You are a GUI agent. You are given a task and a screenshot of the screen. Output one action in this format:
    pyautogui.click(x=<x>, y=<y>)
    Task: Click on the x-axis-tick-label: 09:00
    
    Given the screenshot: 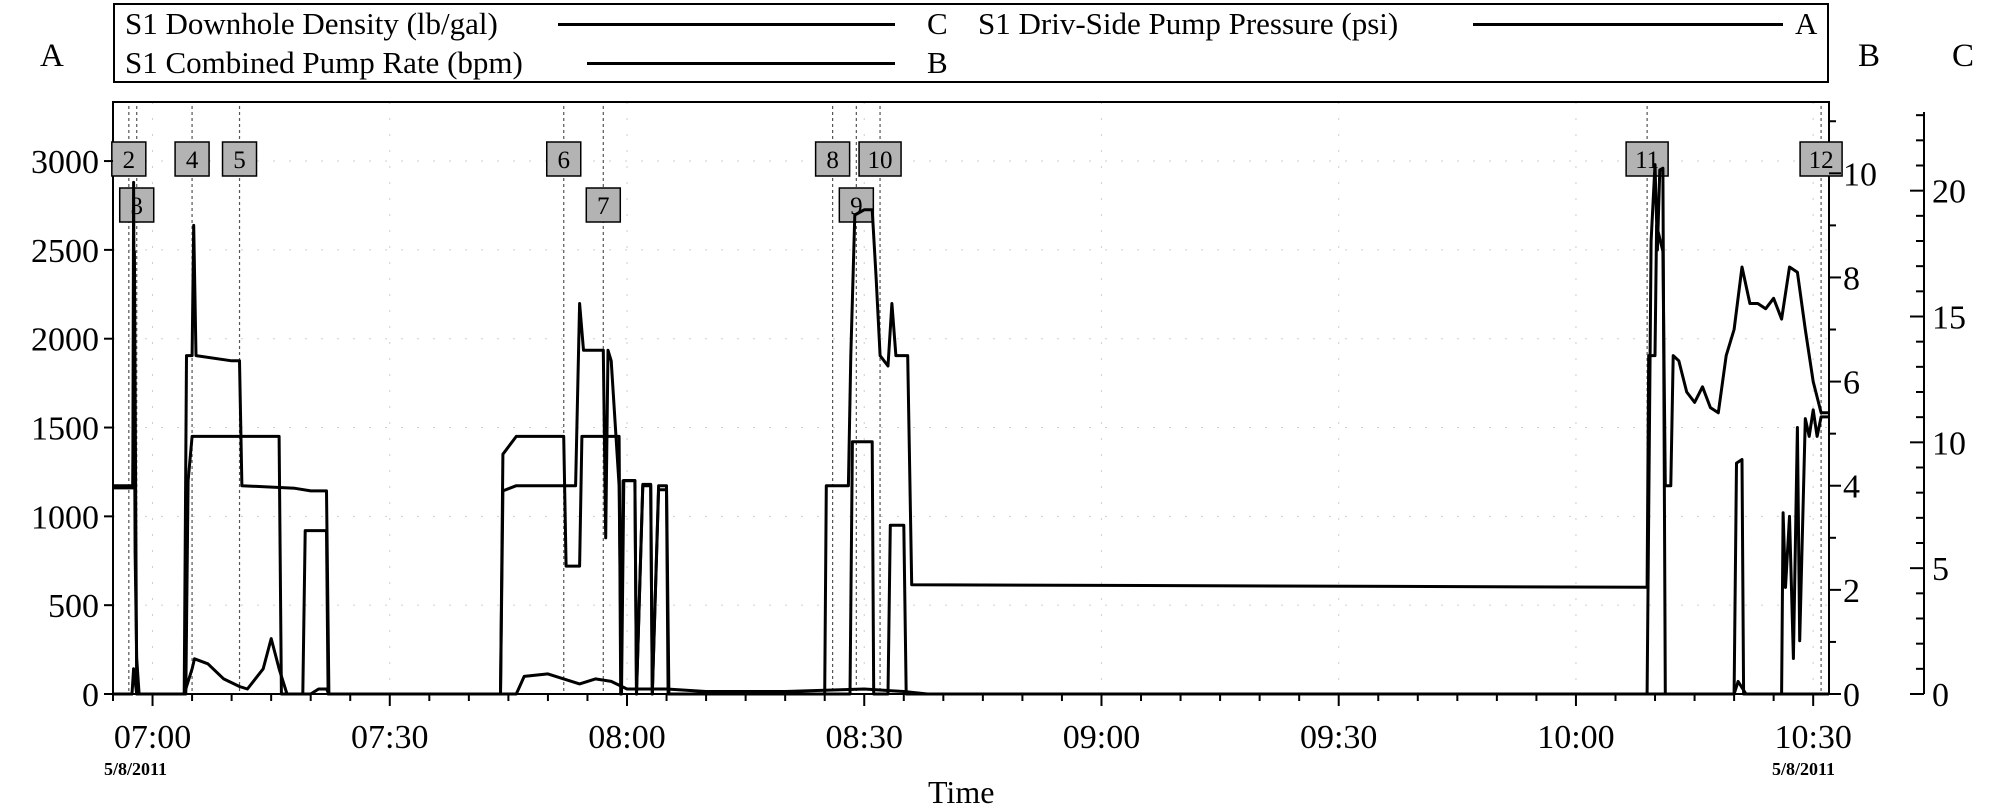 What is the action you would take?
    pyautogui.click(x=1101, y=737)
    